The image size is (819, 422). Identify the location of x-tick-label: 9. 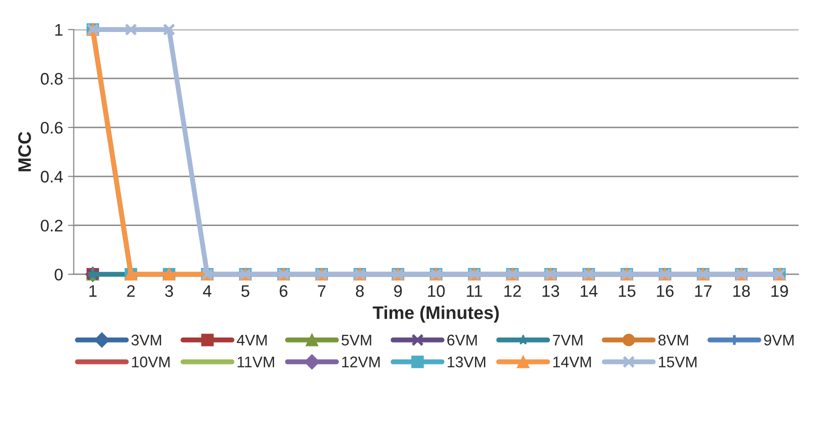
(398, 291).